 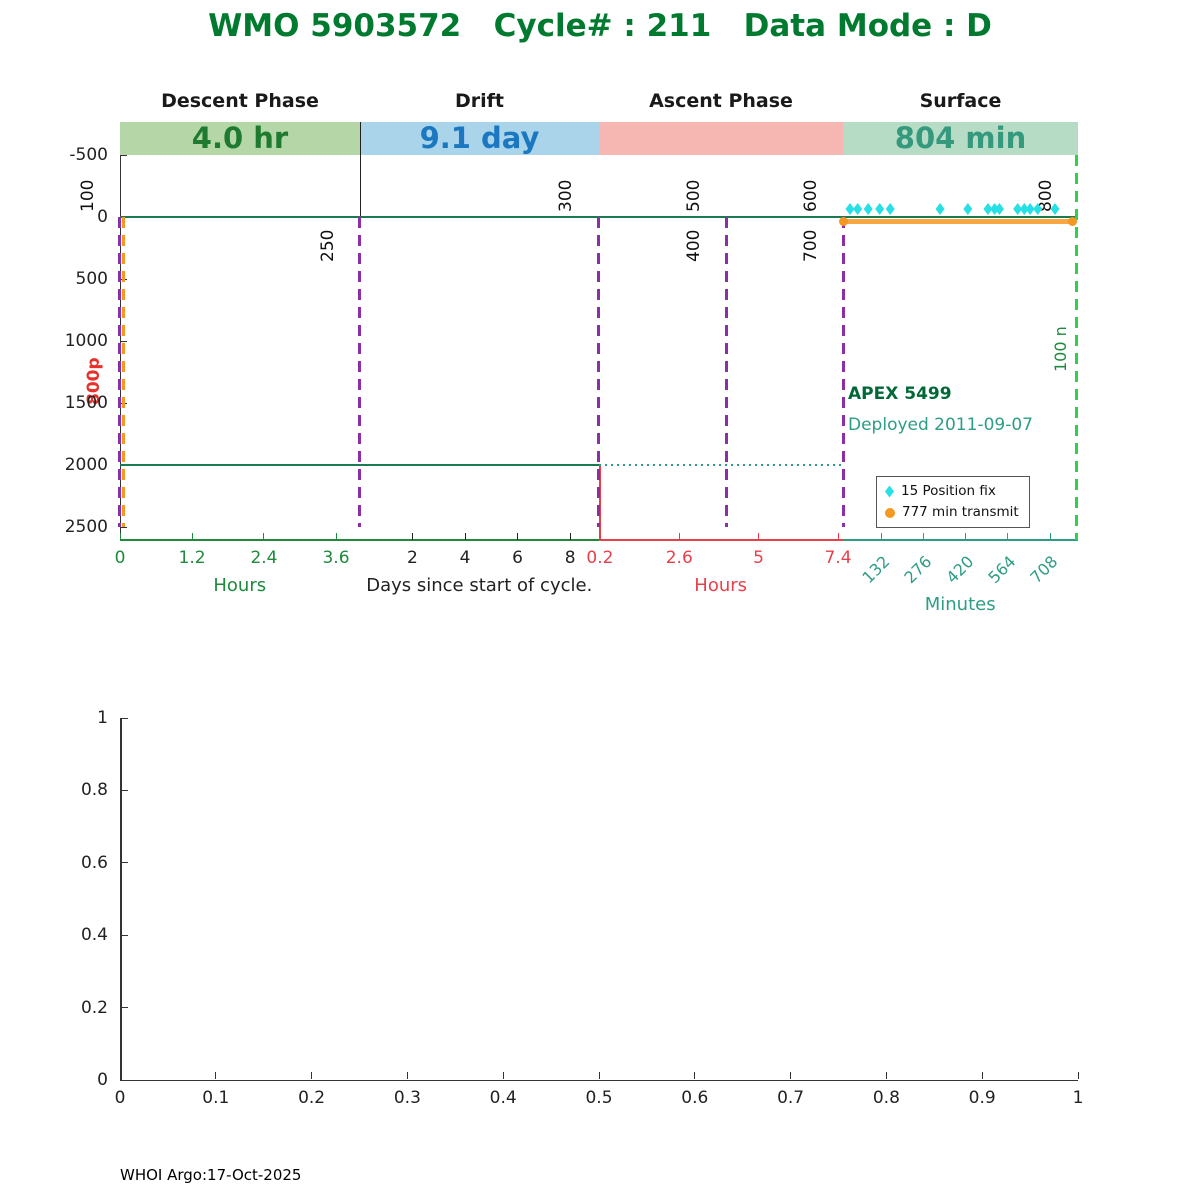 I want to click on x-tick-label: 0.8, so click(x=886, y=1098).